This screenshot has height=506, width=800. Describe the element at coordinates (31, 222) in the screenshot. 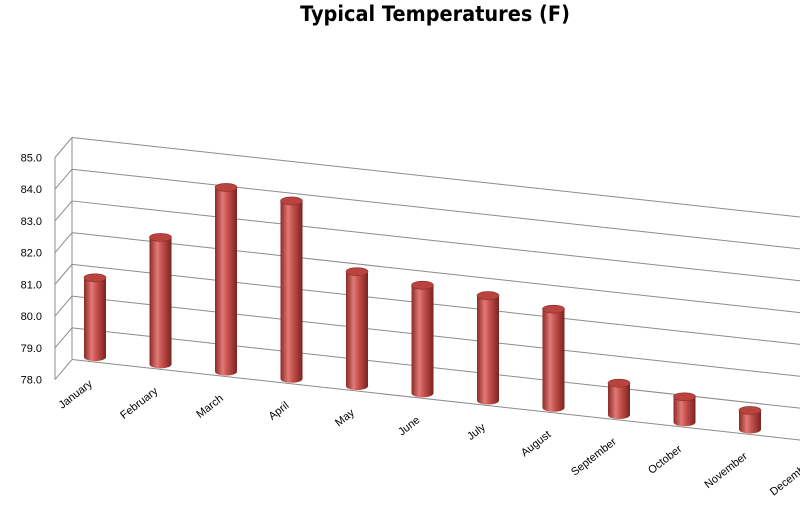

I see `y-tick-label: 83.0` at that location.